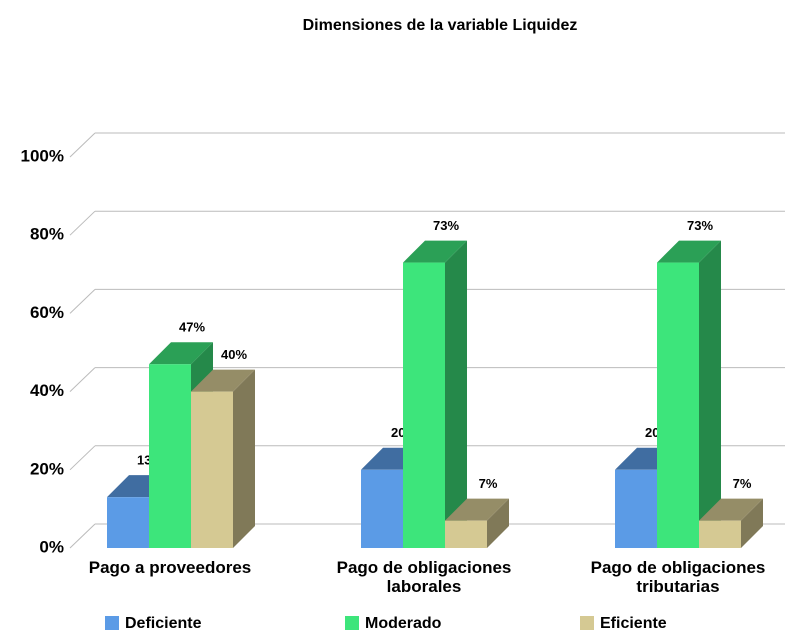 This screenshot has width=786, height=632. Describe the element at coordinates (47, 468) in the screenshot. I see `y-tick-label: 20%` at that location.